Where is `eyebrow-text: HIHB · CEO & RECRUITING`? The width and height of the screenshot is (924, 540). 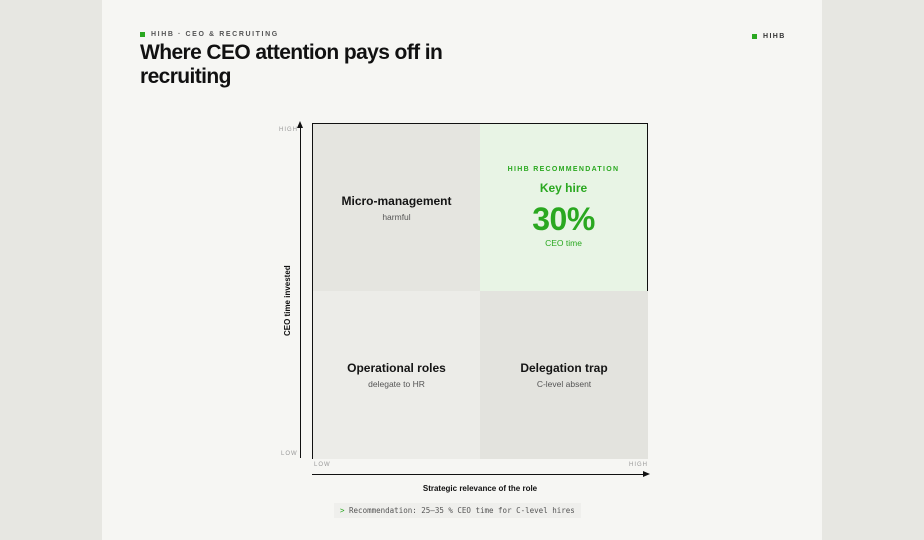 eyebrow-text: HIHB · CEO & RECRUITING is located at coordinates (215, 34).